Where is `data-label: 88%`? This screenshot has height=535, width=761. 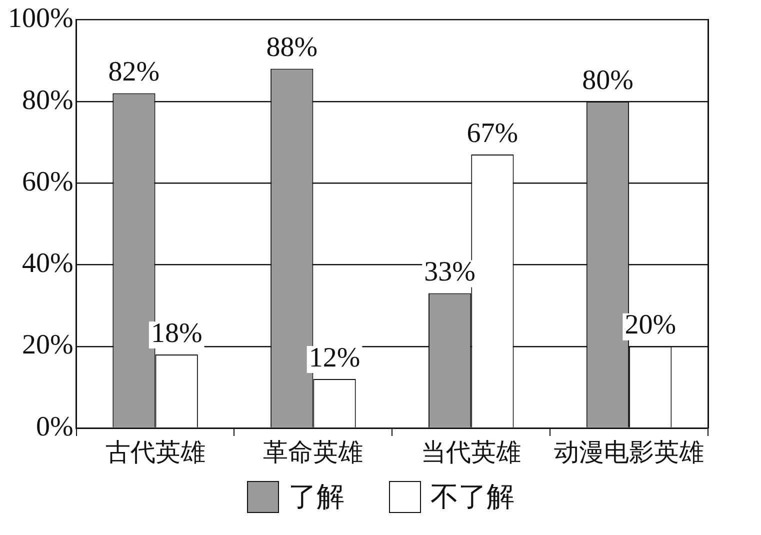
data-label: 88% is located at coordinates (292, 48).